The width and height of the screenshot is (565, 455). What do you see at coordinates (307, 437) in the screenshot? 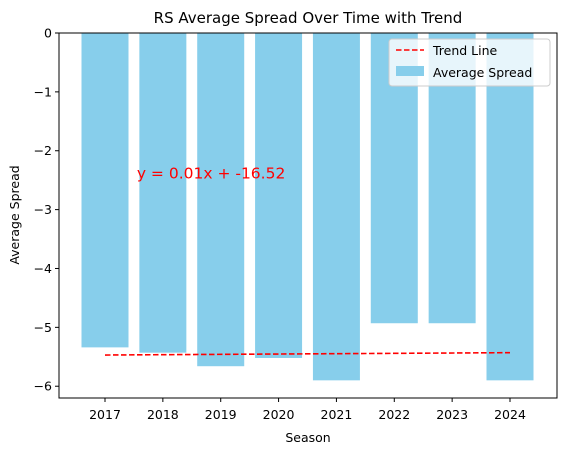
I see `x-axis-title: Season` at bounding box center [307, 437].